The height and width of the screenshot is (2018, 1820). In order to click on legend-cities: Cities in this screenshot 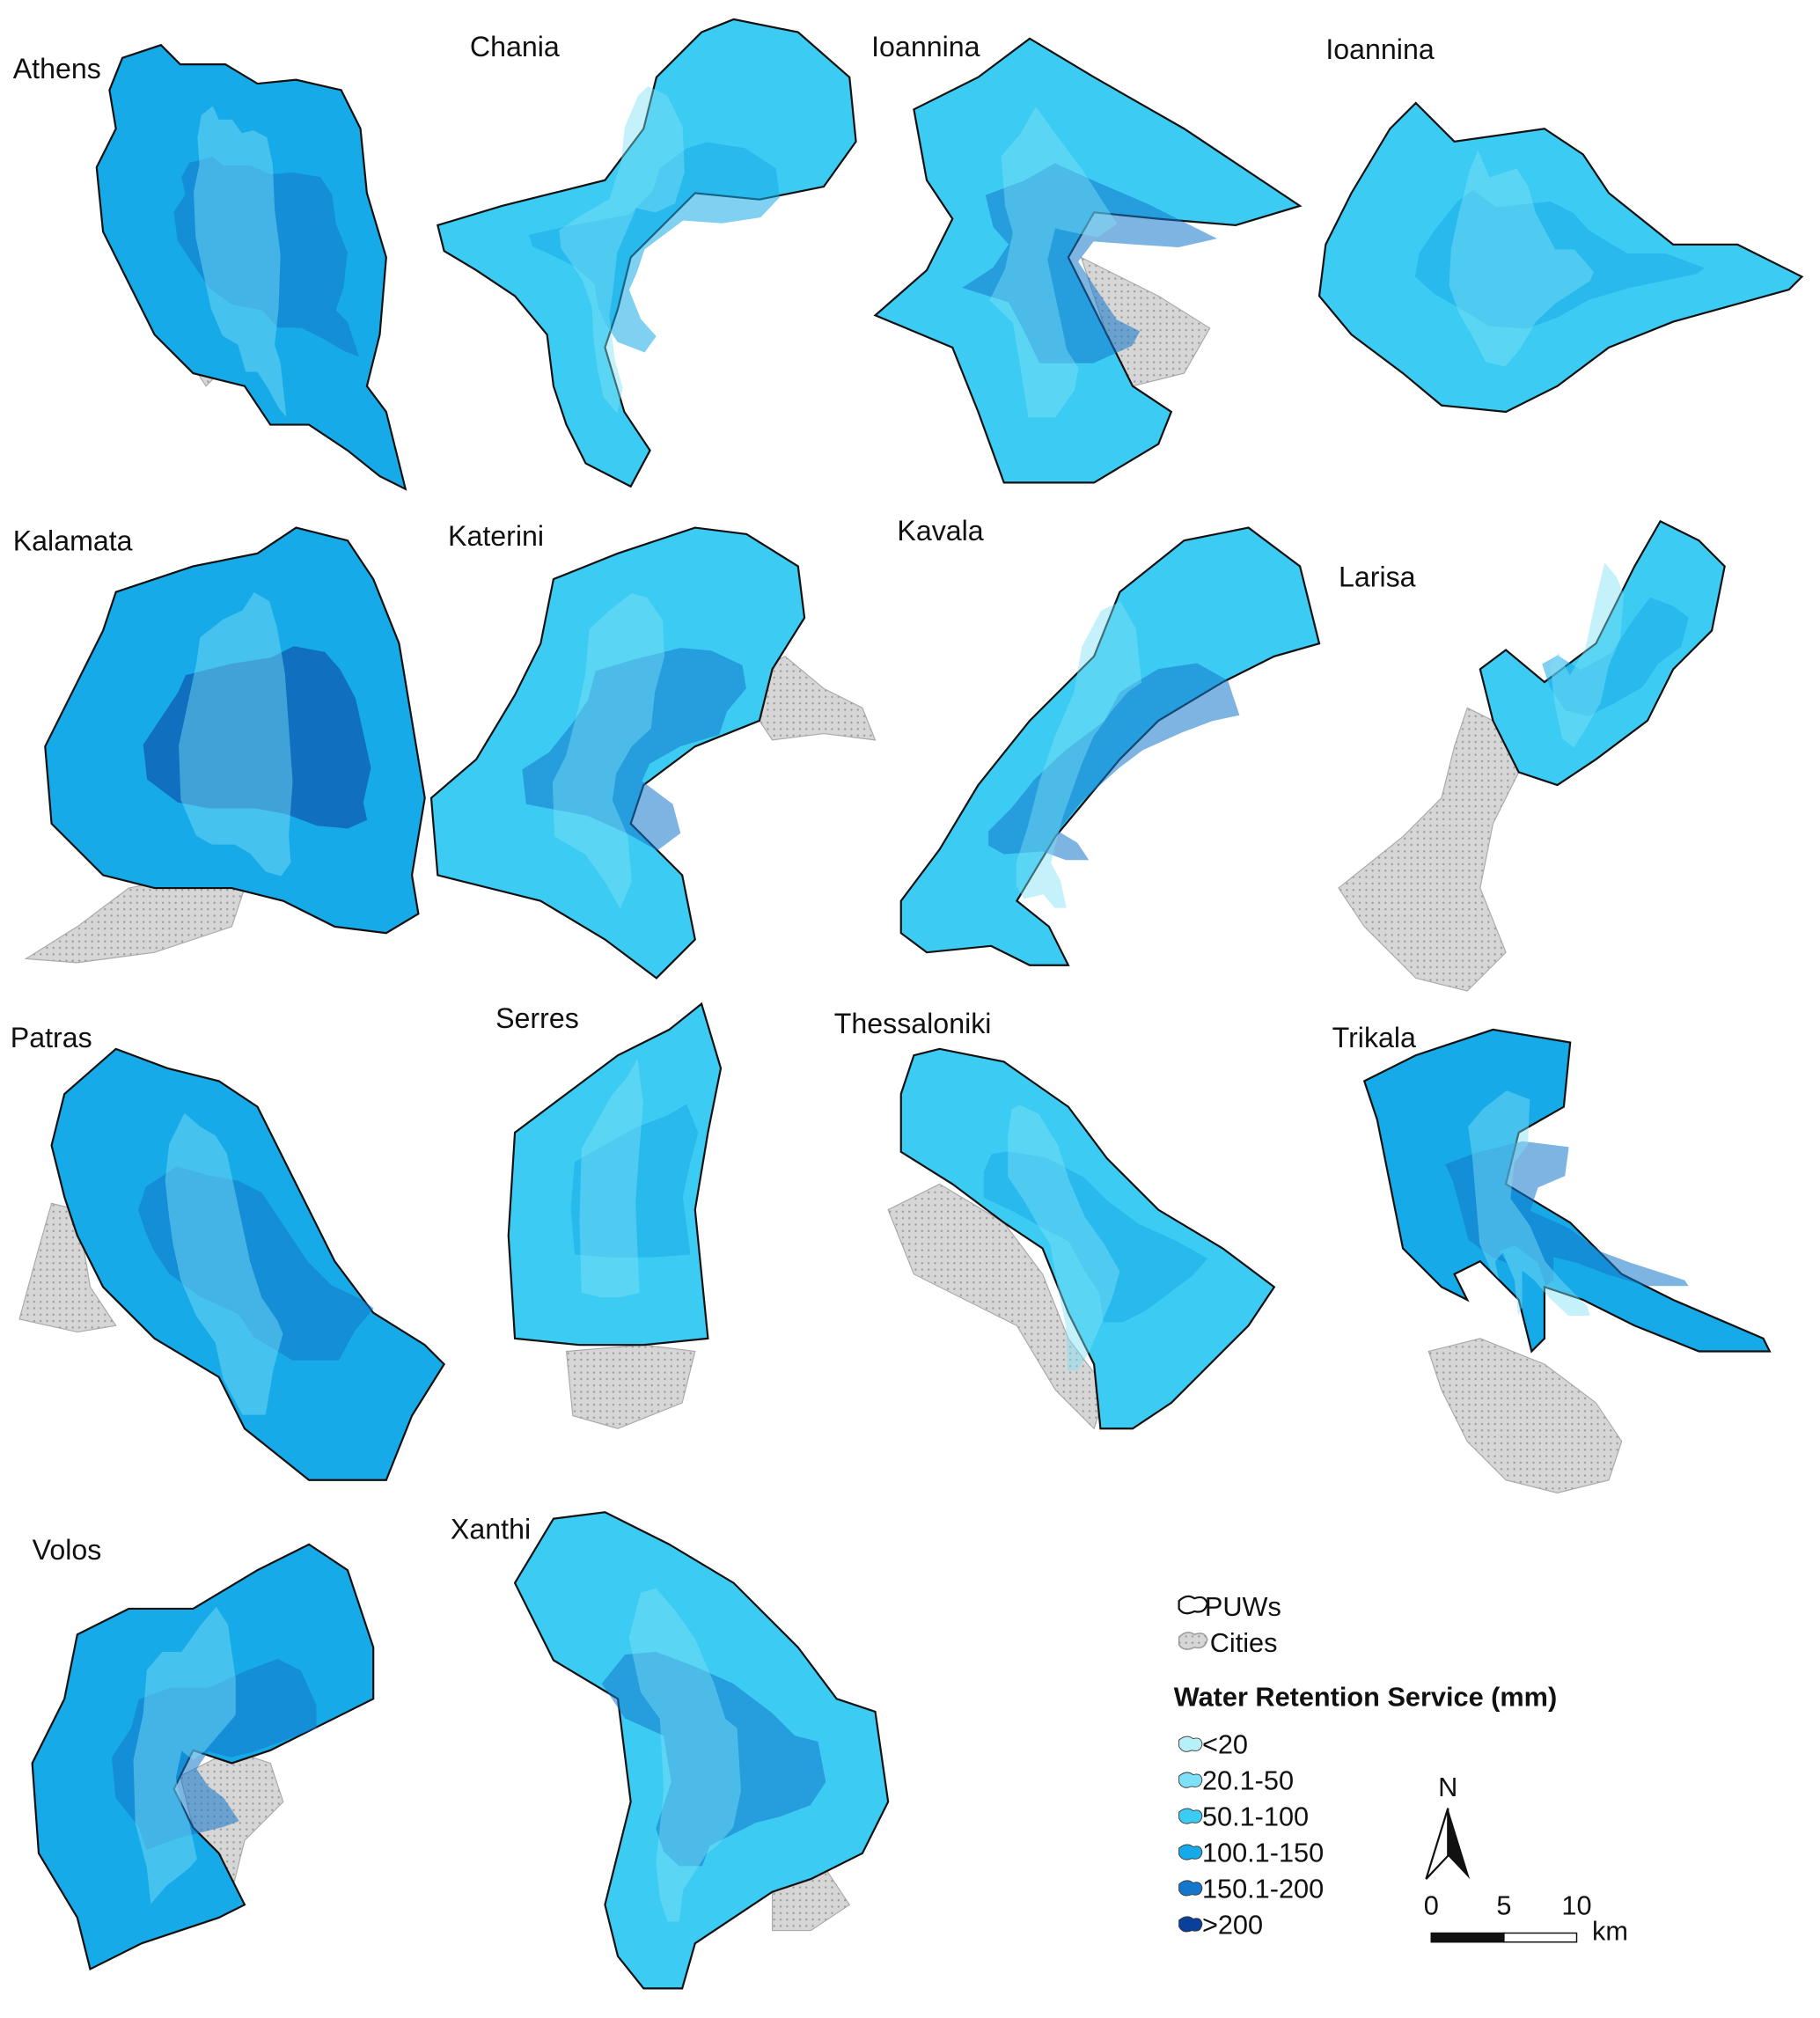, I will do `click(1244, 1642)`.